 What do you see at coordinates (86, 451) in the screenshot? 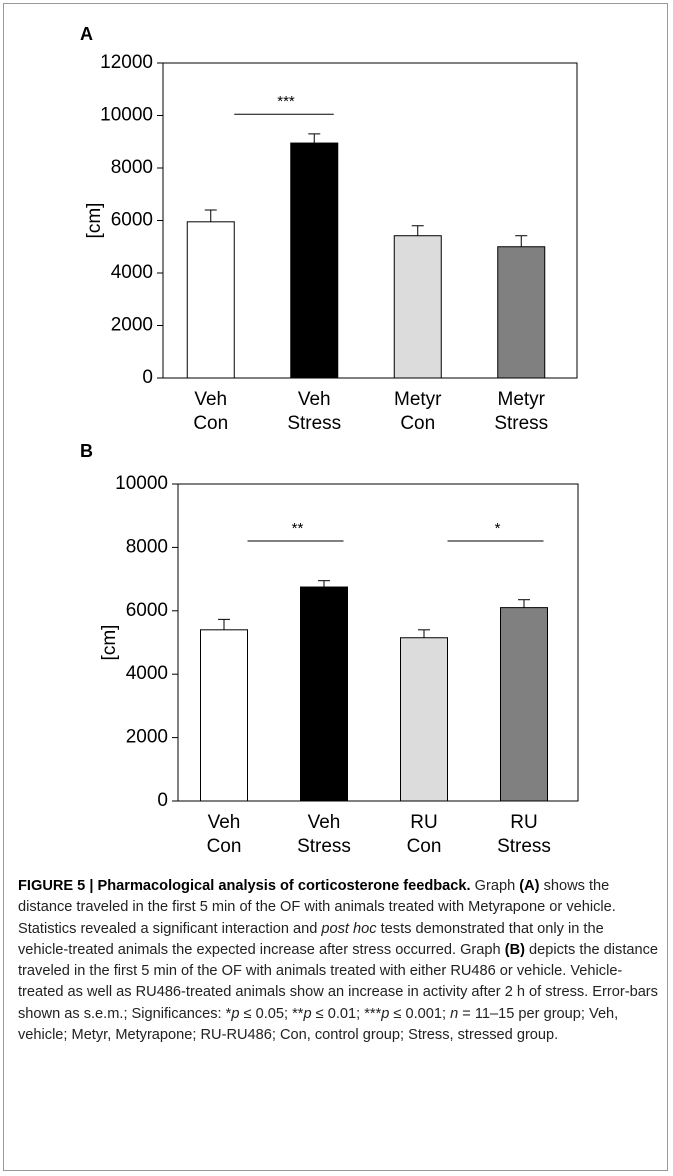
I see `panel-label: B` at bounding box center [86, 451].